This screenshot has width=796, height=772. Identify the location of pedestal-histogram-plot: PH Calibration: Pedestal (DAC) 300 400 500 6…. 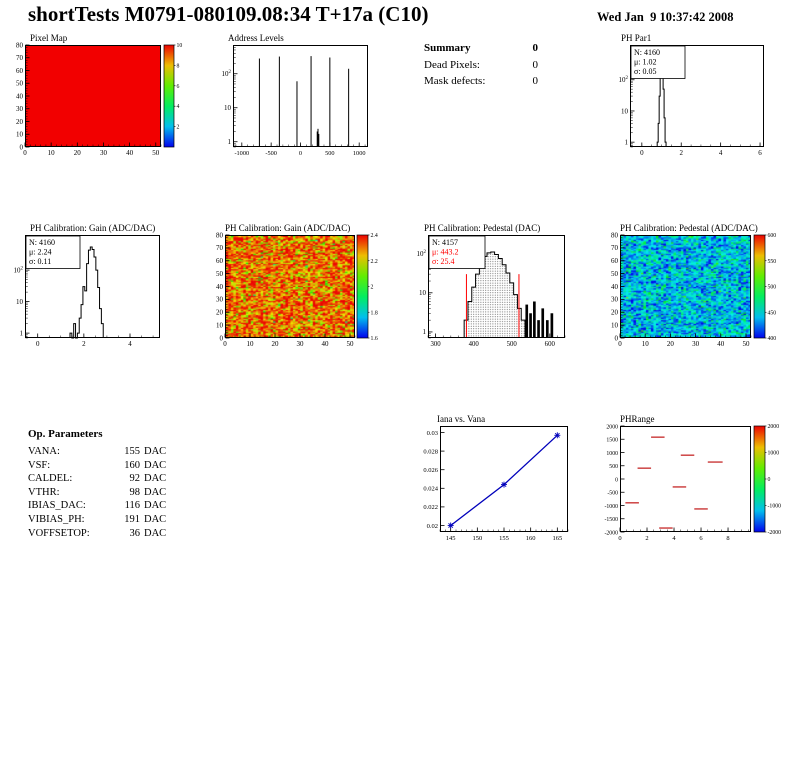
(500, 287).